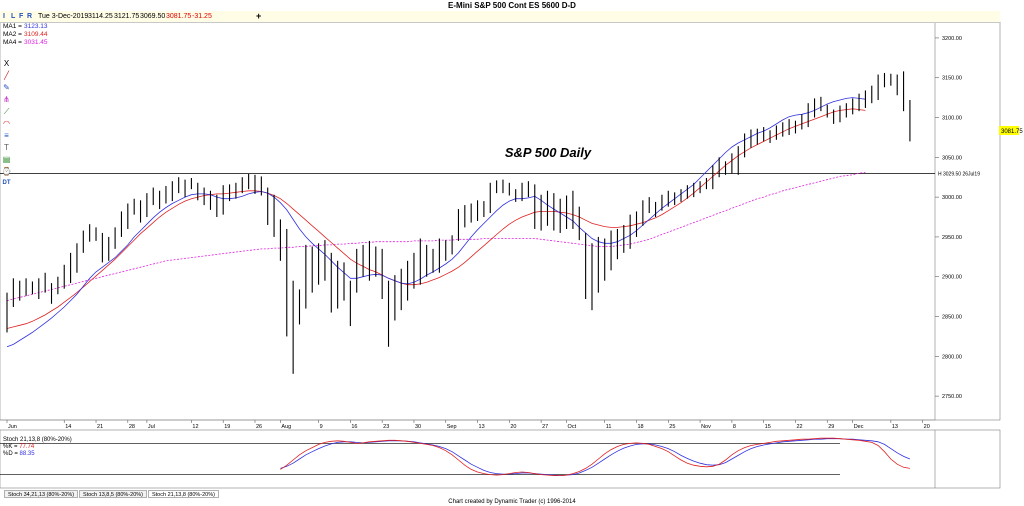 This screenshot has height=506, width=1024. What do you see at coordinates (12, 26) in the screenshot?
I see `ma1-label: MA1 =` at bounding box center [12, 26].